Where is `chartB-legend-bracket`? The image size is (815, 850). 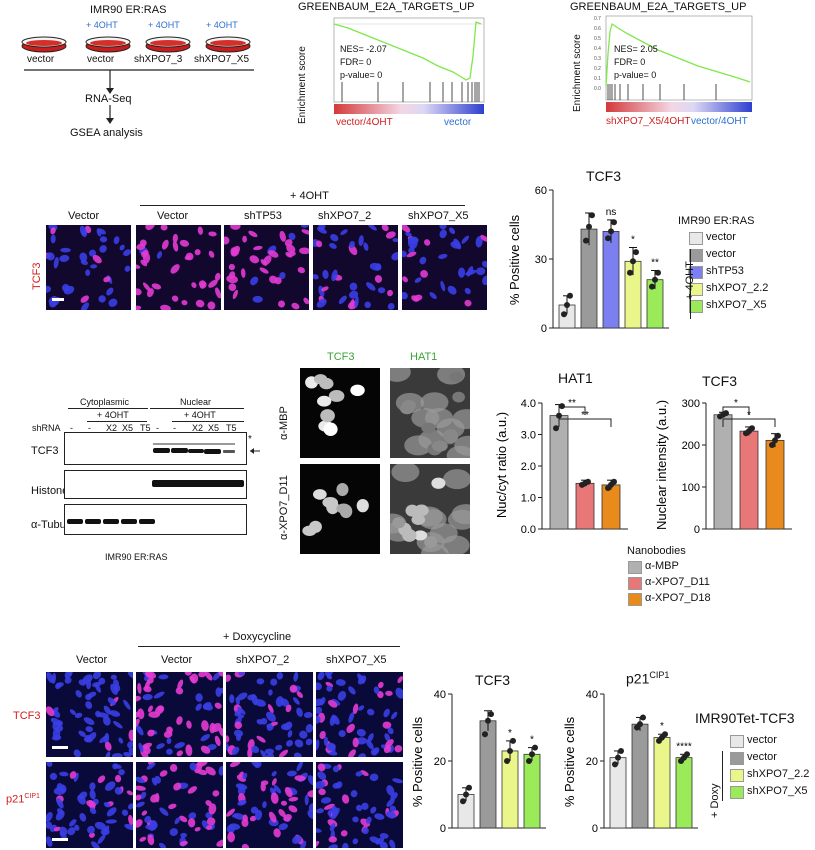
chartB-legend-bracket is located at coordinates (690, 284).